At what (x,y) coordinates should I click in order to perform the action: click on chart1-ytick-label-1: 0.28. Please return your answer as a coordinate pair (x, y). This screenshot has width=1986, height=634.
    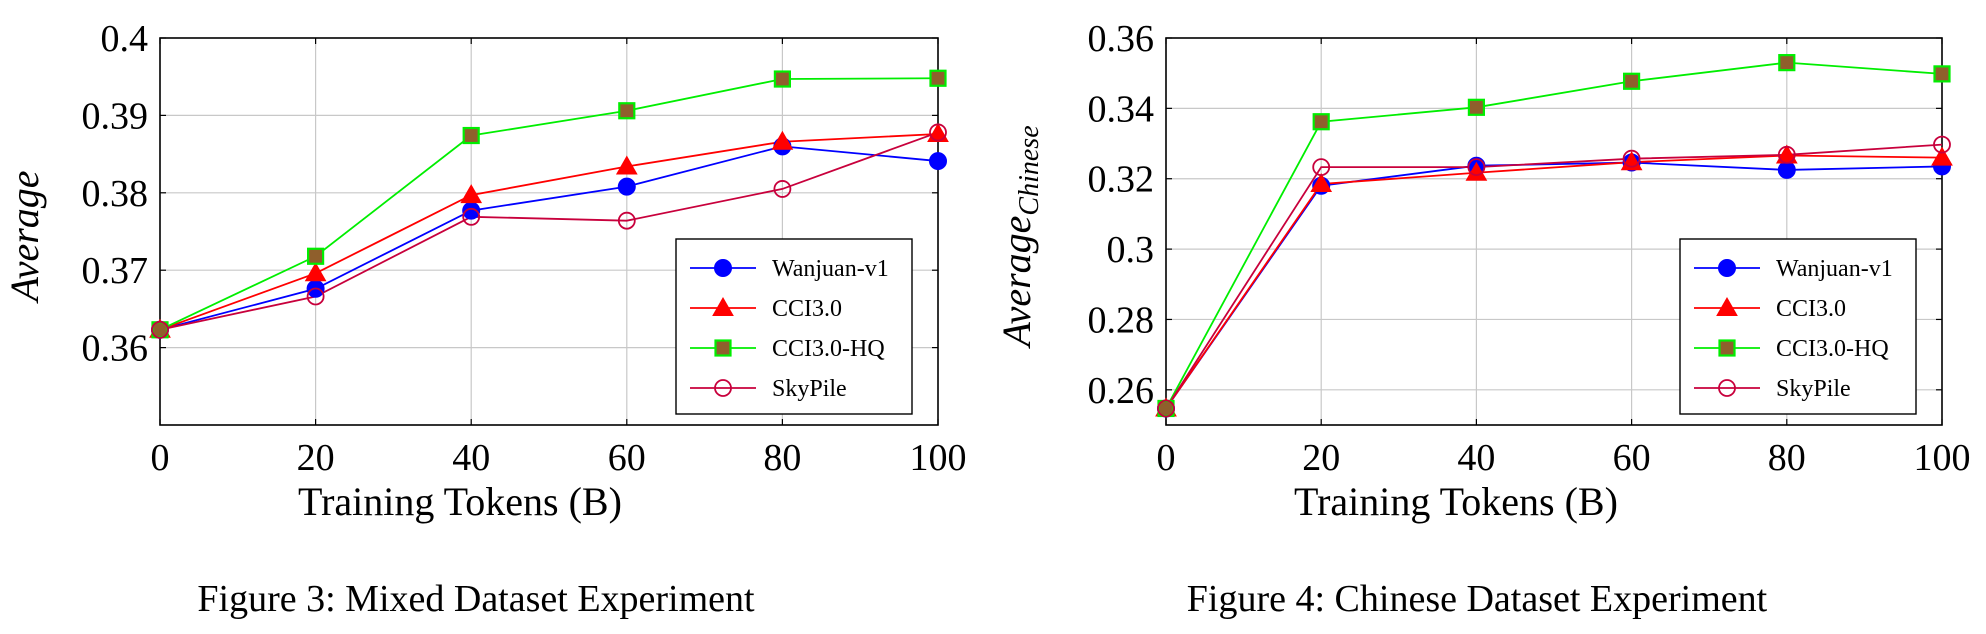
    Looking at the image, I should click on (1121, 320).